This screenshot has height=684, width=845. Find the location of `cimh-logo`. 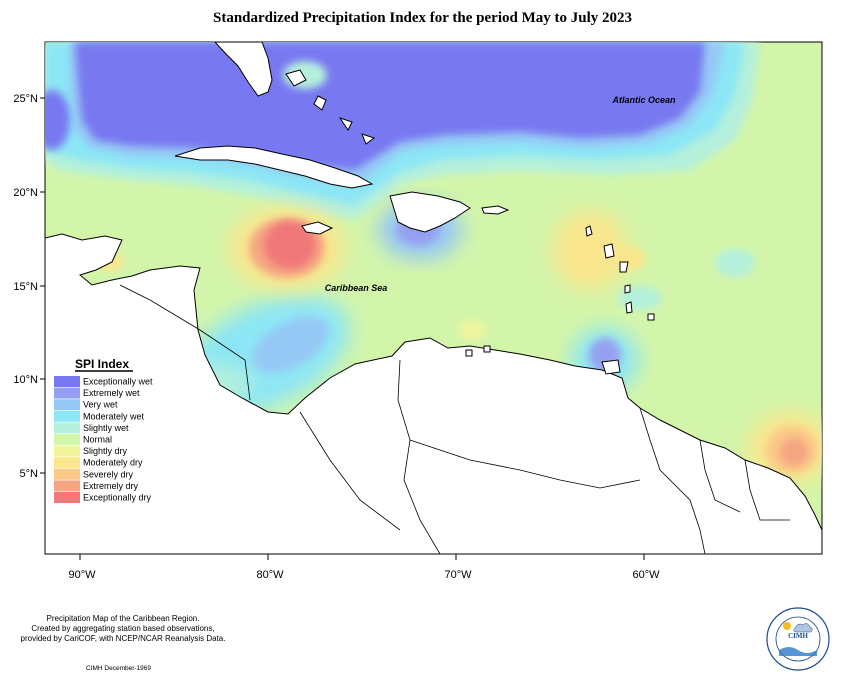

cimh-logo is located at coordinates (798, 639).